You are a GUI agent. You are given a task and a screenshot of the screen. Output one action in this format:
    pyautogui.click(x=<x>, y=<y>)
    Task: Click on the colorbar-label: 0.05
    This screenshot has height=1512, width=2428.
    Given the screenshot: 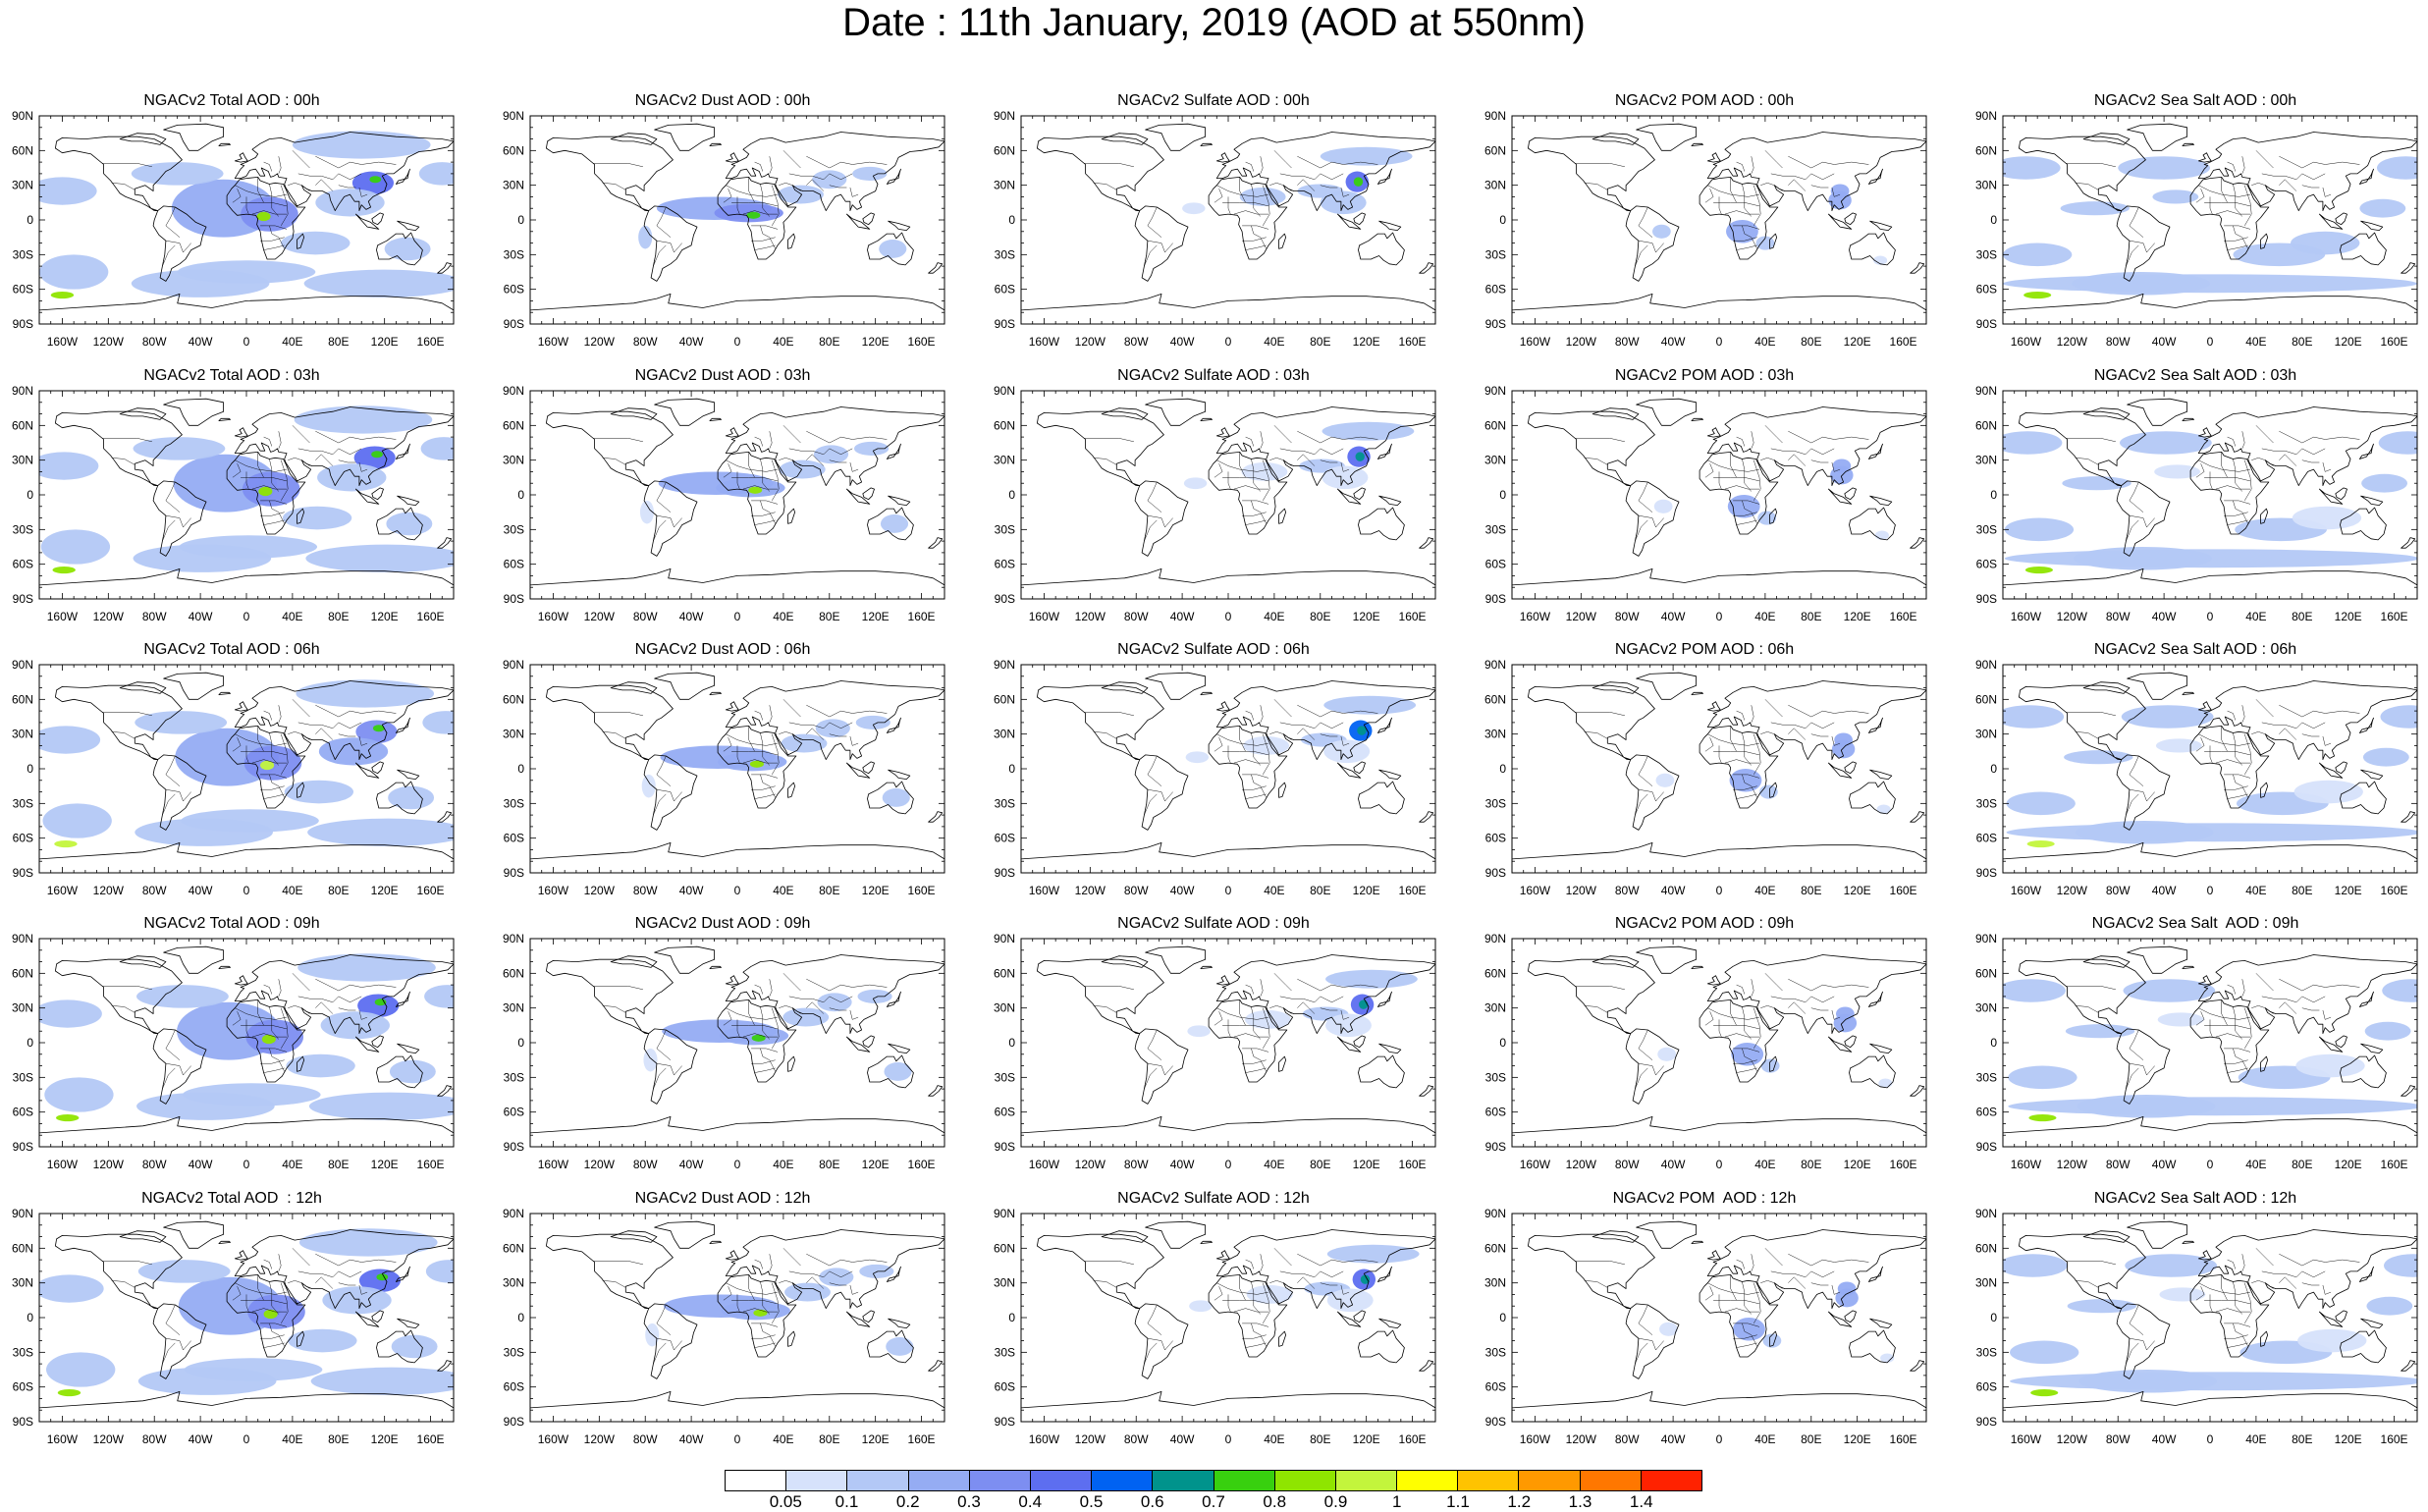 What is the action you would take?
    pyautogui.click(x=785, y=1501)
    